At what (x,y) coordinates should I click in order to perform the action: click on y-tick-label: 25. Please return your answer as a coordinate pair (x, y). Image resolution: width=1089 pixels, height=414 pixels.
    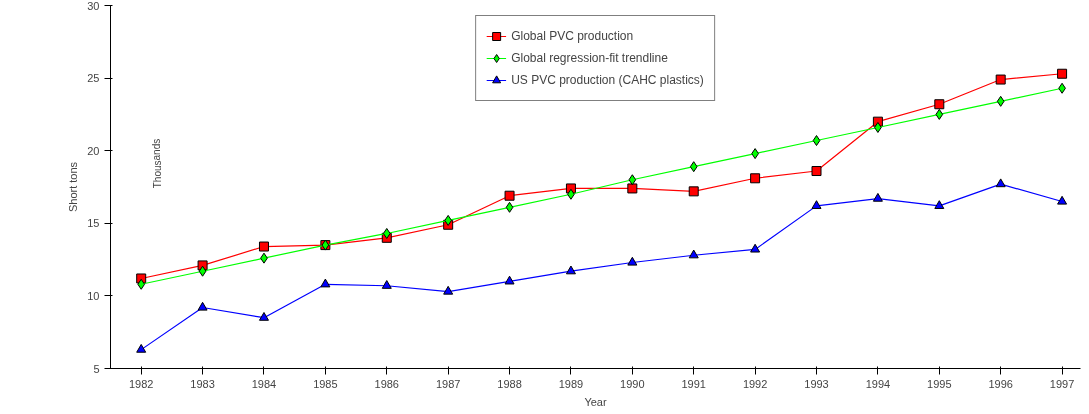
    Looking at the image, I should click on (93, 78).